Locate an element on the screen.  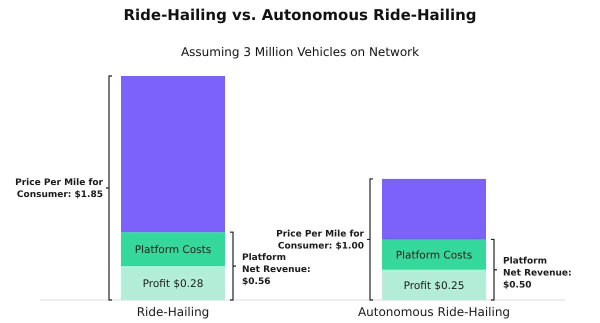
text: Platform Costs is located at coordinates (173, 250).